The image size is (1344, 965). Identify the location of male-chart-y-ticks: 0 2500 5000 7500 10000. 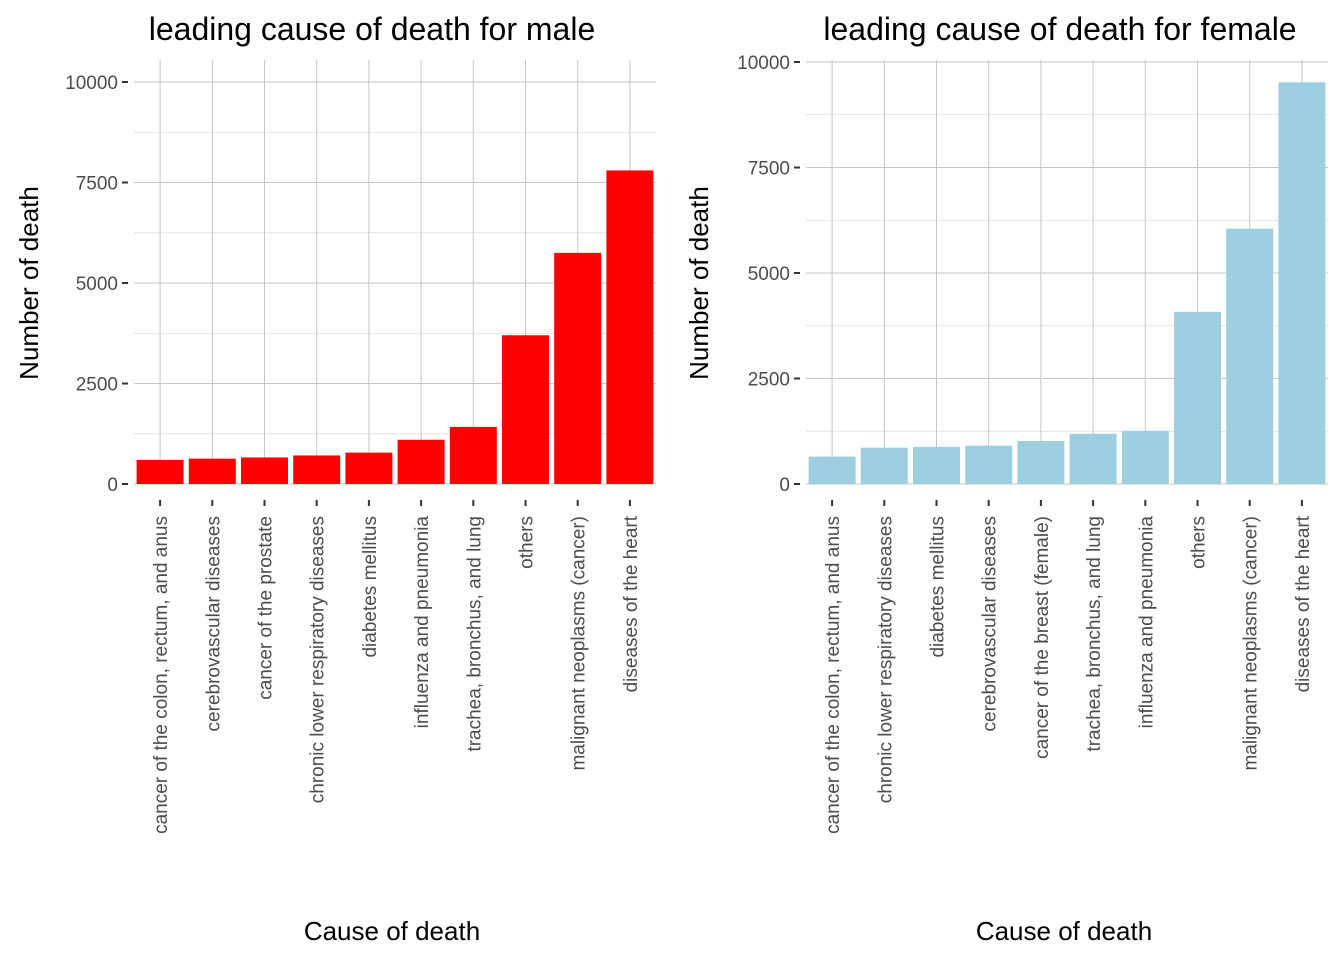
(96, 284).